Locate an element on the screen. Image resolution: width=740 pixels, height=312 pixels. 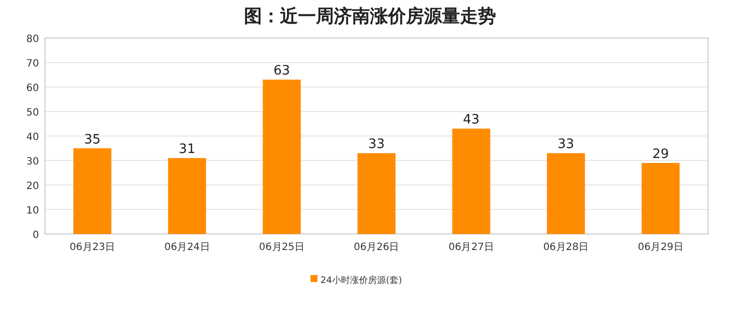
legend-label: 24小时涨价房源(套) is located at coordinates (361, 280).